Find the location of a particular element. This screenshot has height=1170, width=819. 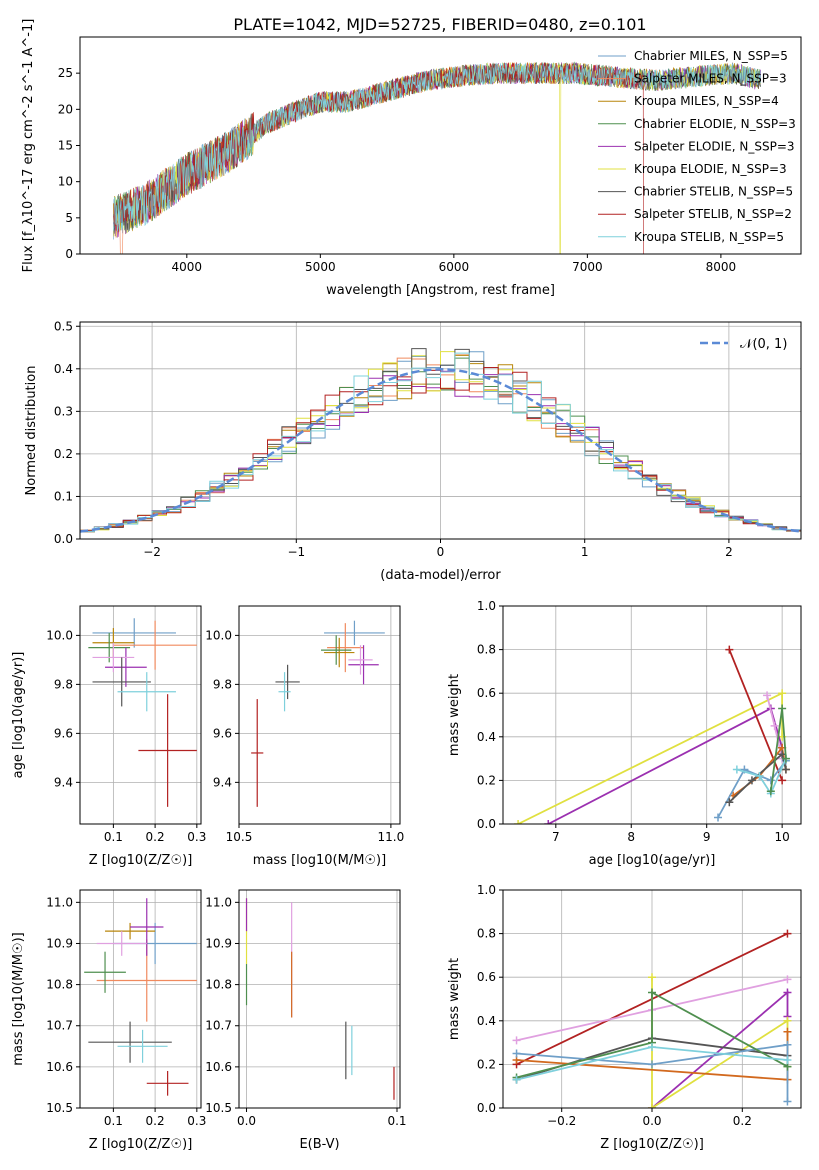

y-tick-label: 10.6 is located at coordinates (218, 1067).